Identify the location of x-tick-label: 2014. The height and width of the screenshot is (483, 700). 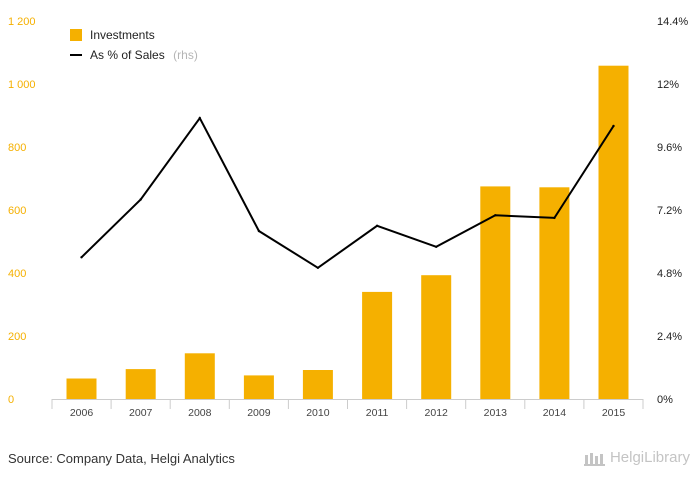
(555, 413).